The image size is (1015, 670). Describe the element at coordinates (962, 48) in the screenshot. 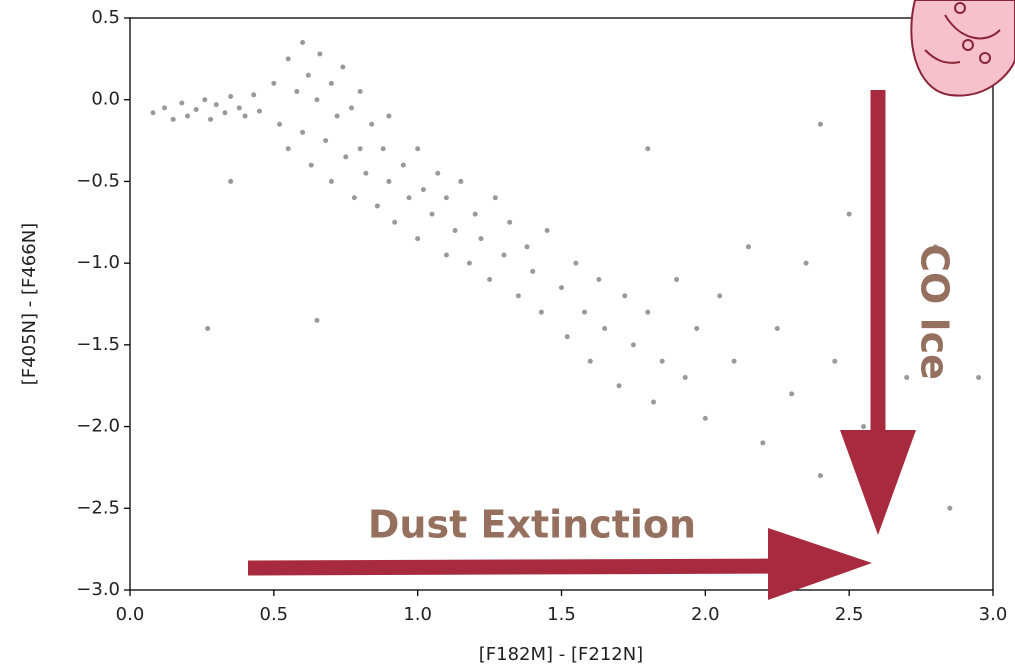

I see `flower-decoration` at that location.